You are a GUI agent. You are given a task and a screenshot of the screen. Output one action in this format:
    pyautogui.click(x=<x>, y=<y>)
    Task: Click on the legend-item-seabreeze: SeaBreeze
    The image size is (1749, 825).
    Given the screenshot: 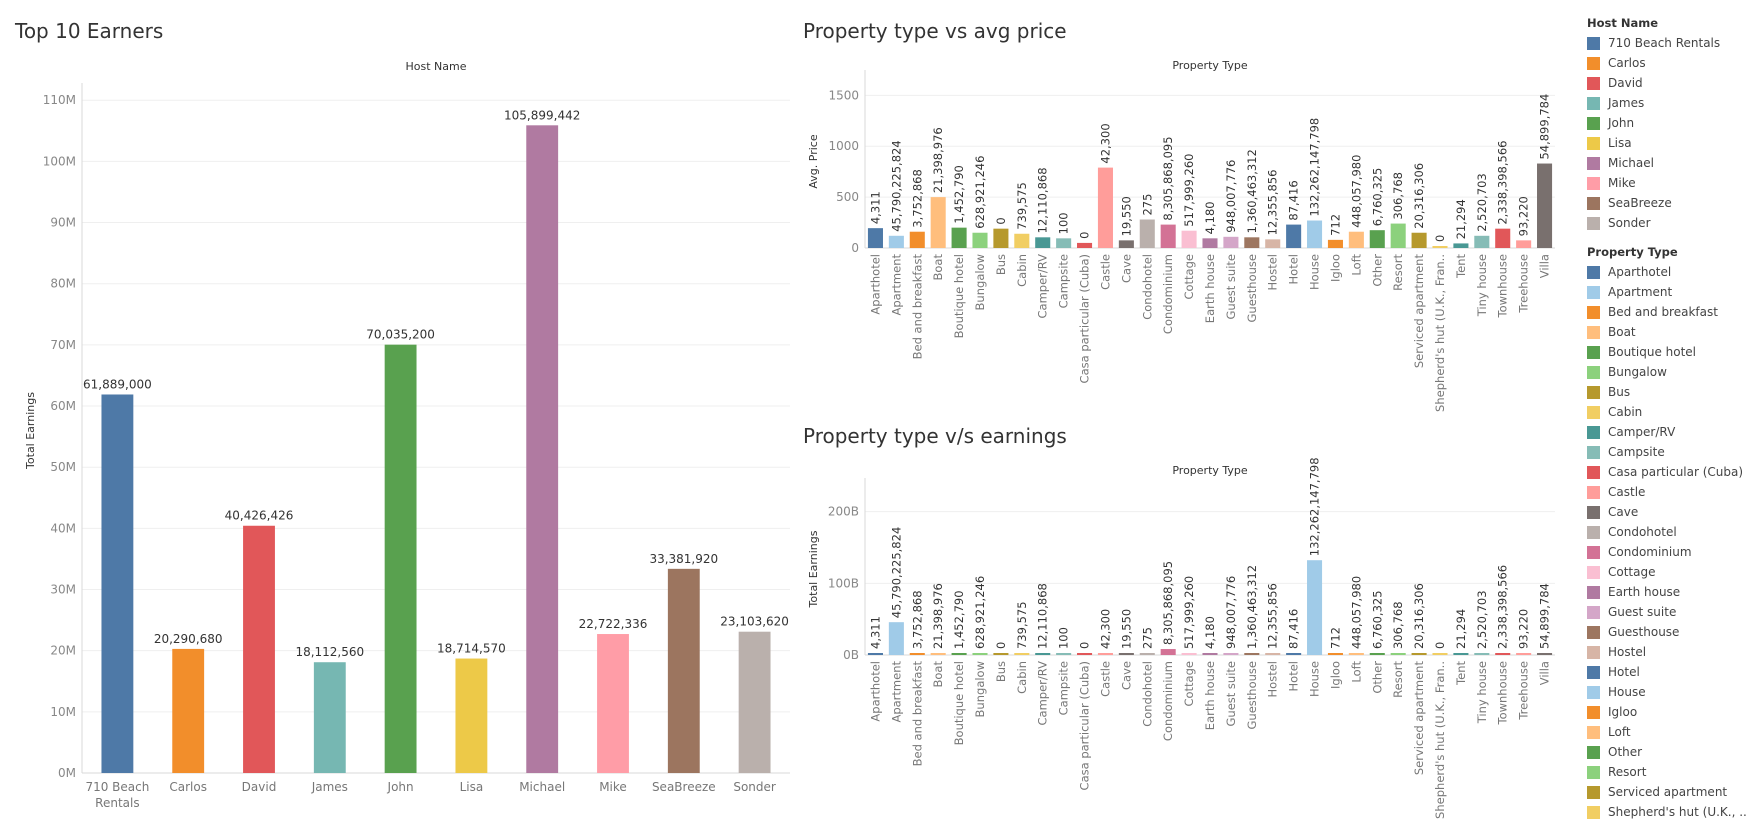 What is the action you would take?
    pyautogui.click(x=1667, y=203)
    